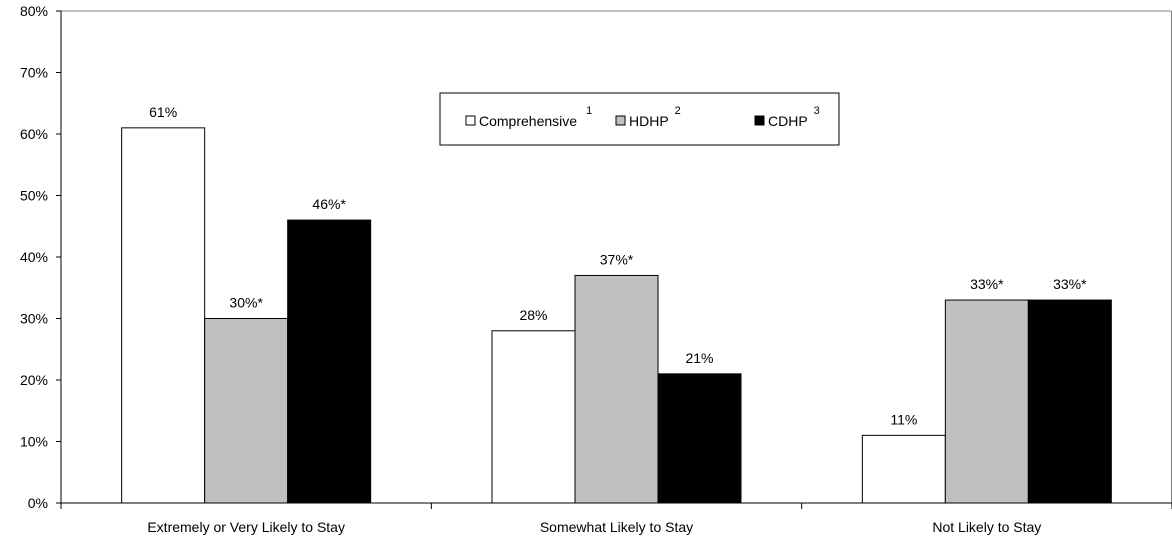 The width and height of the screenshot is (1172, 544). I want to click on x-tick-label: Not Likely to Stay, so click(986, 527).